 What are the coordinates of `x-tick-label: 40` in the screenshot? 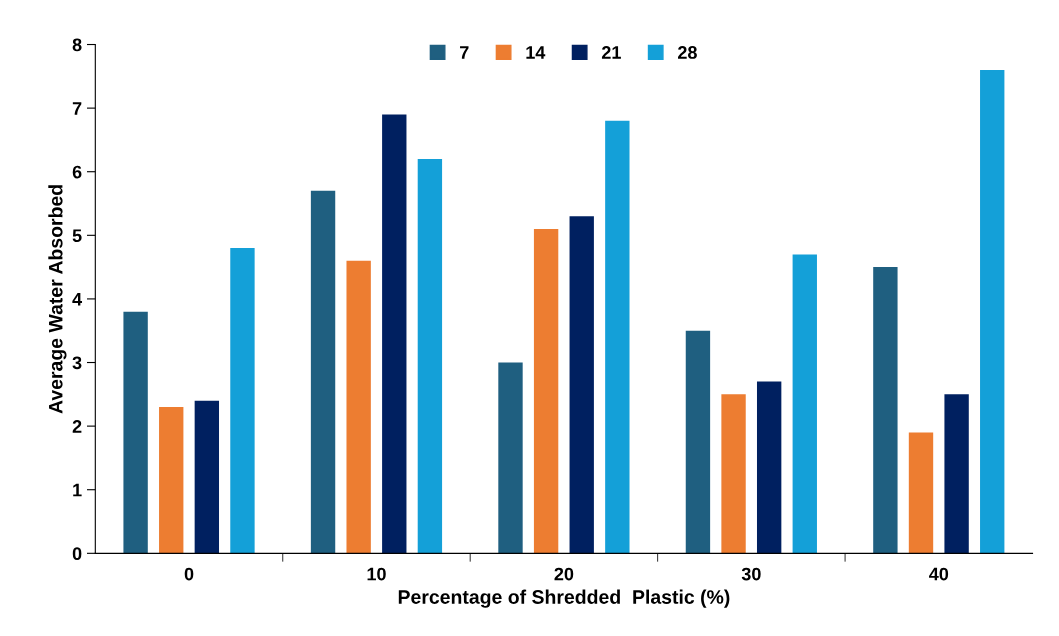 It's located at (939, 574).